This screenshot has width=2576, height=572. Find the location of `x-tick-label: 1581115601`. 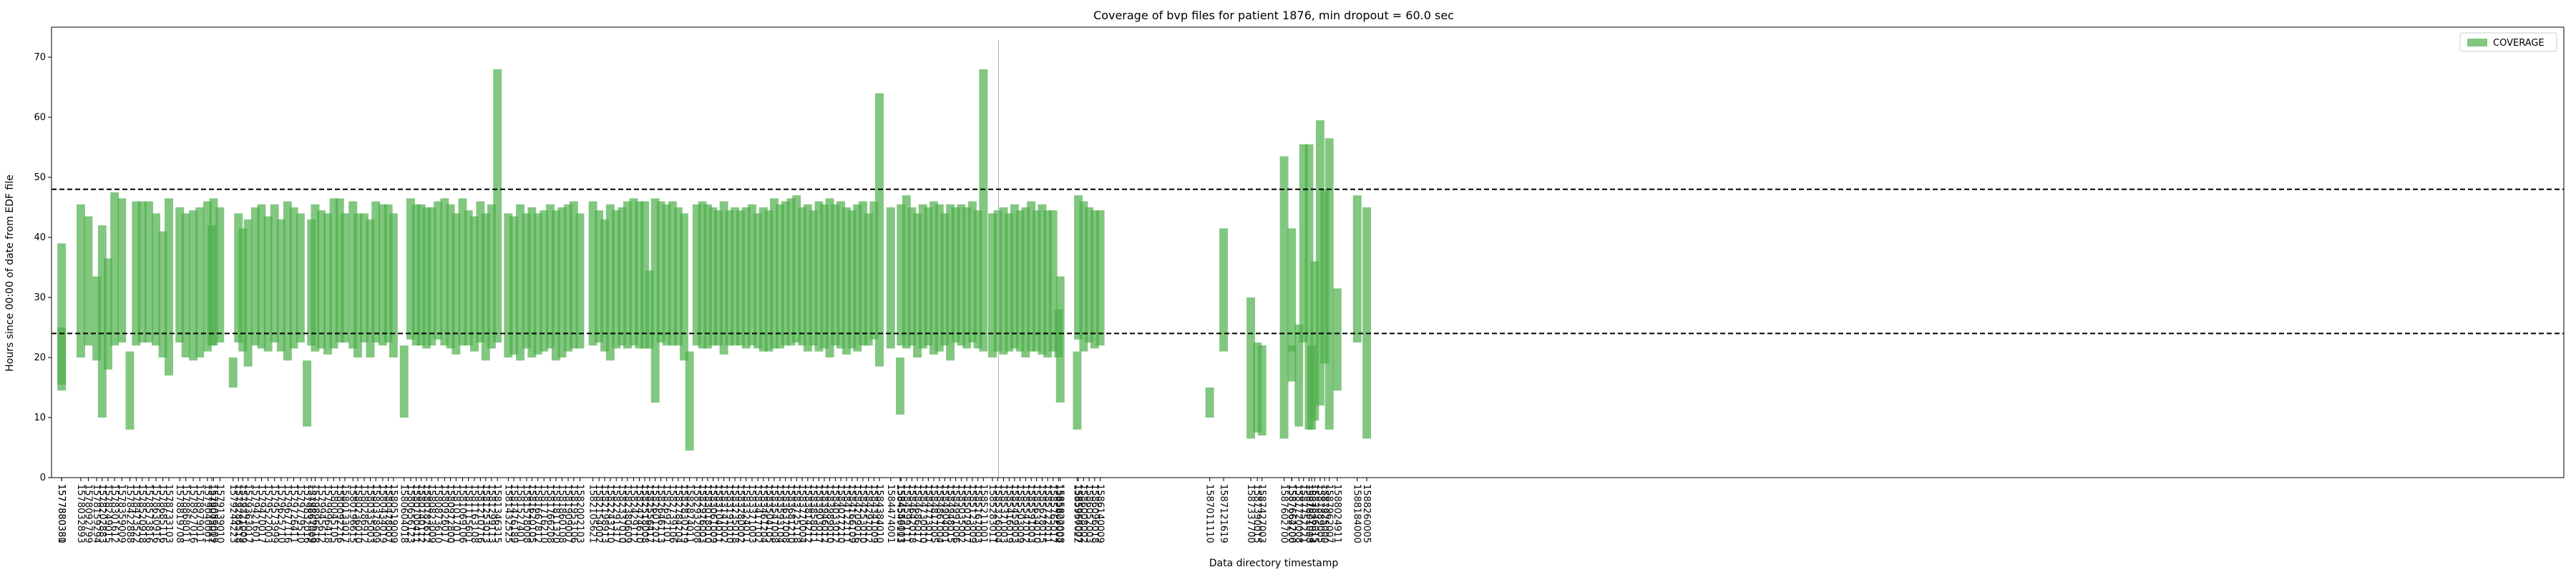

x-tick-label: 1581115601 is located at coordinates (468, 513).